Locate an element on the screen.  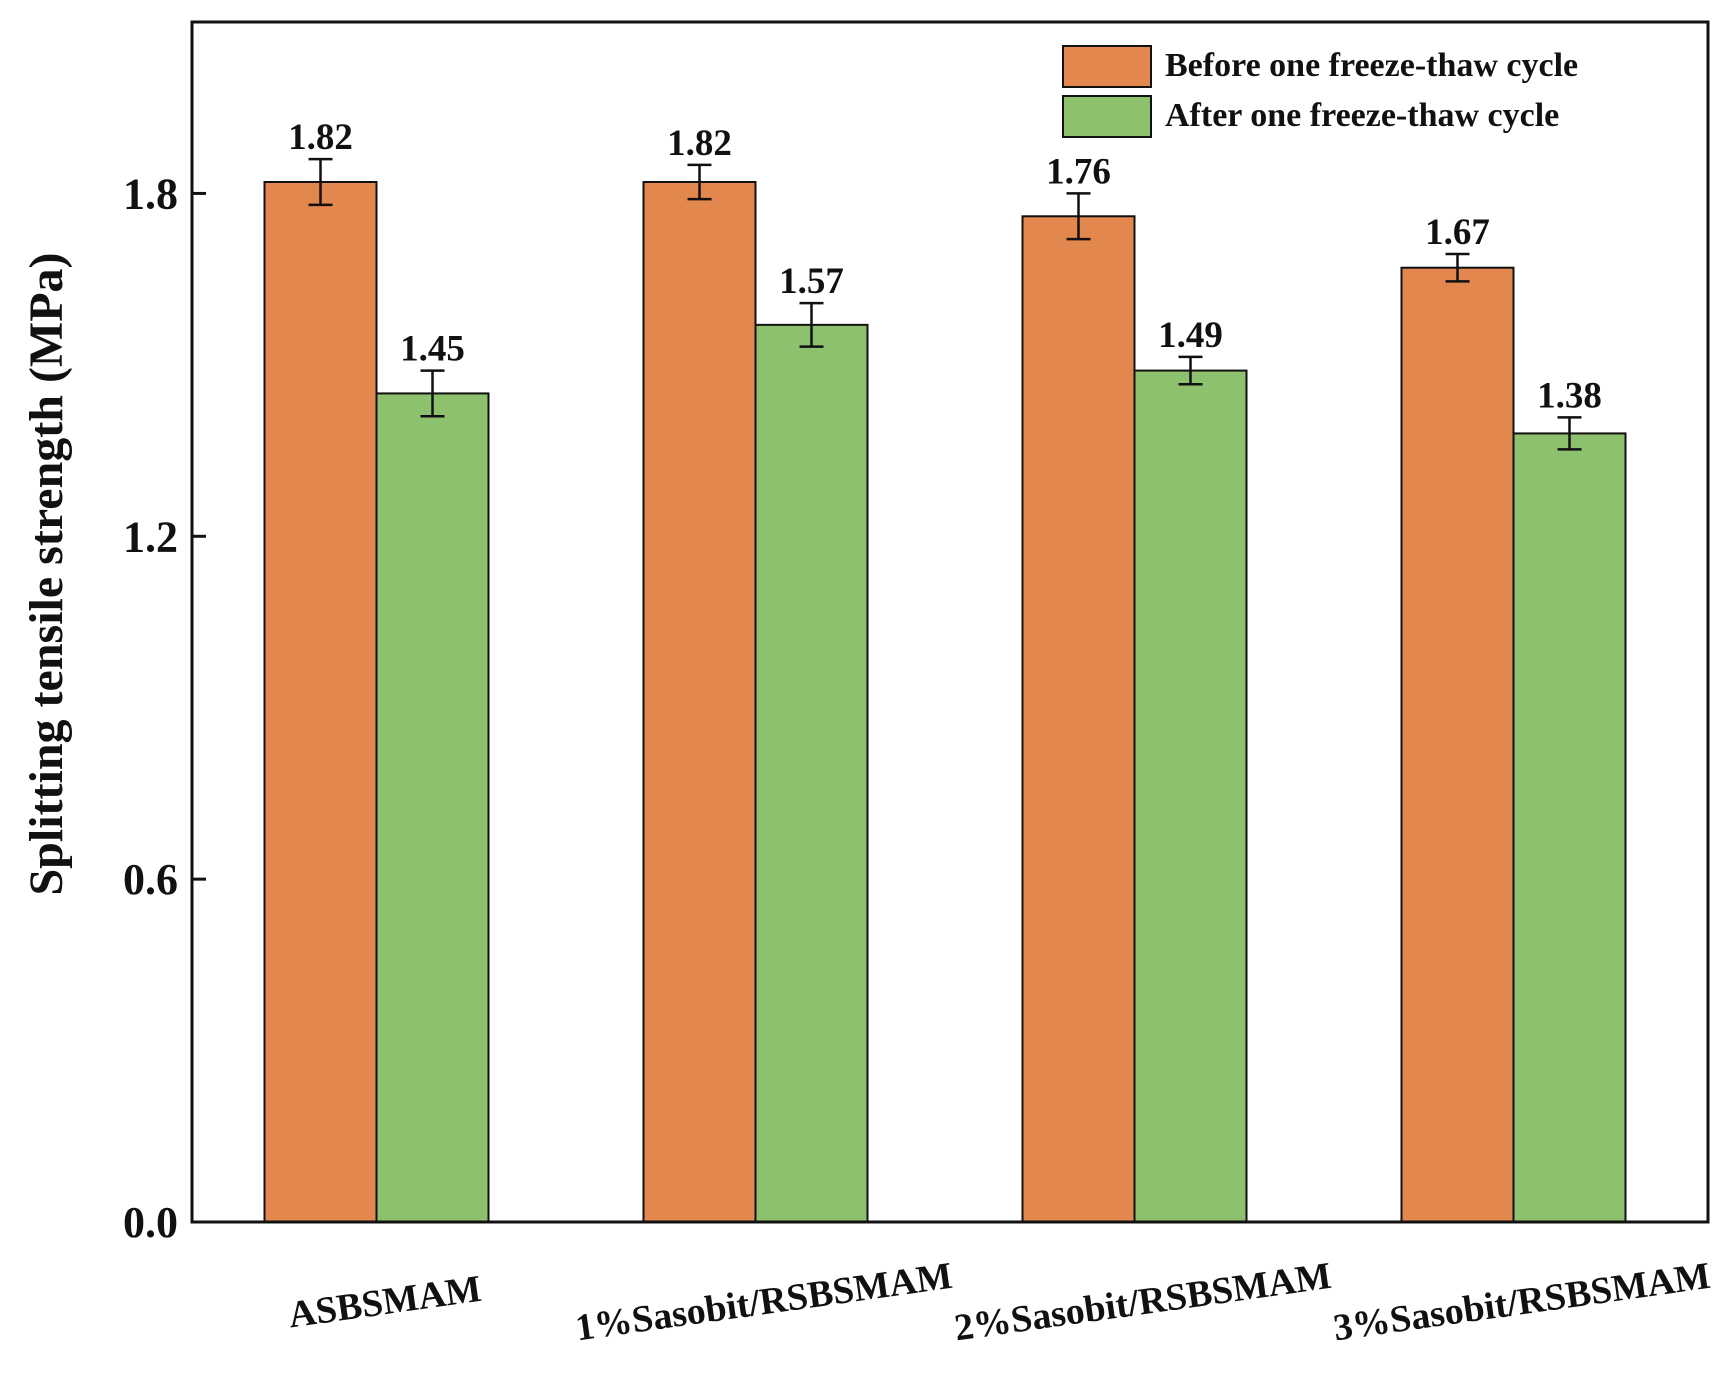
data-label: 1.57 is located at coordinates (811, 281).